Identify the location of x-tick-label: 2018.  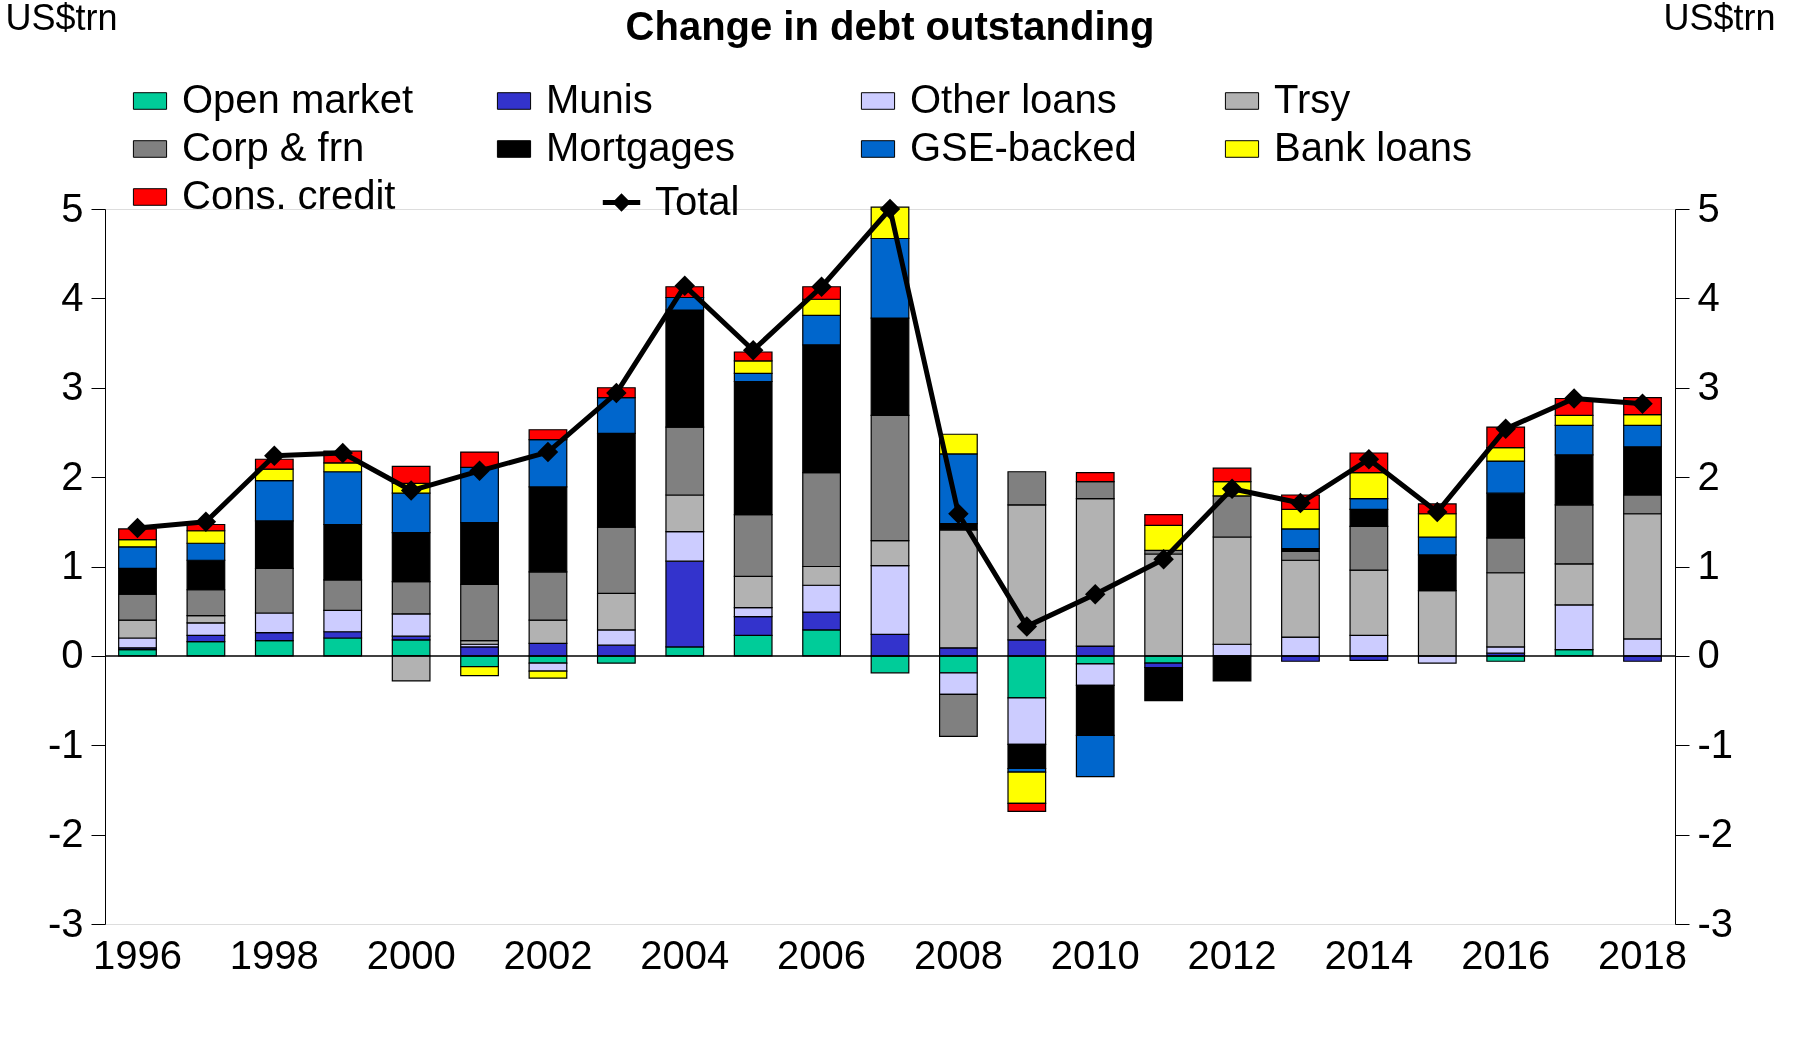
(1642, 954).